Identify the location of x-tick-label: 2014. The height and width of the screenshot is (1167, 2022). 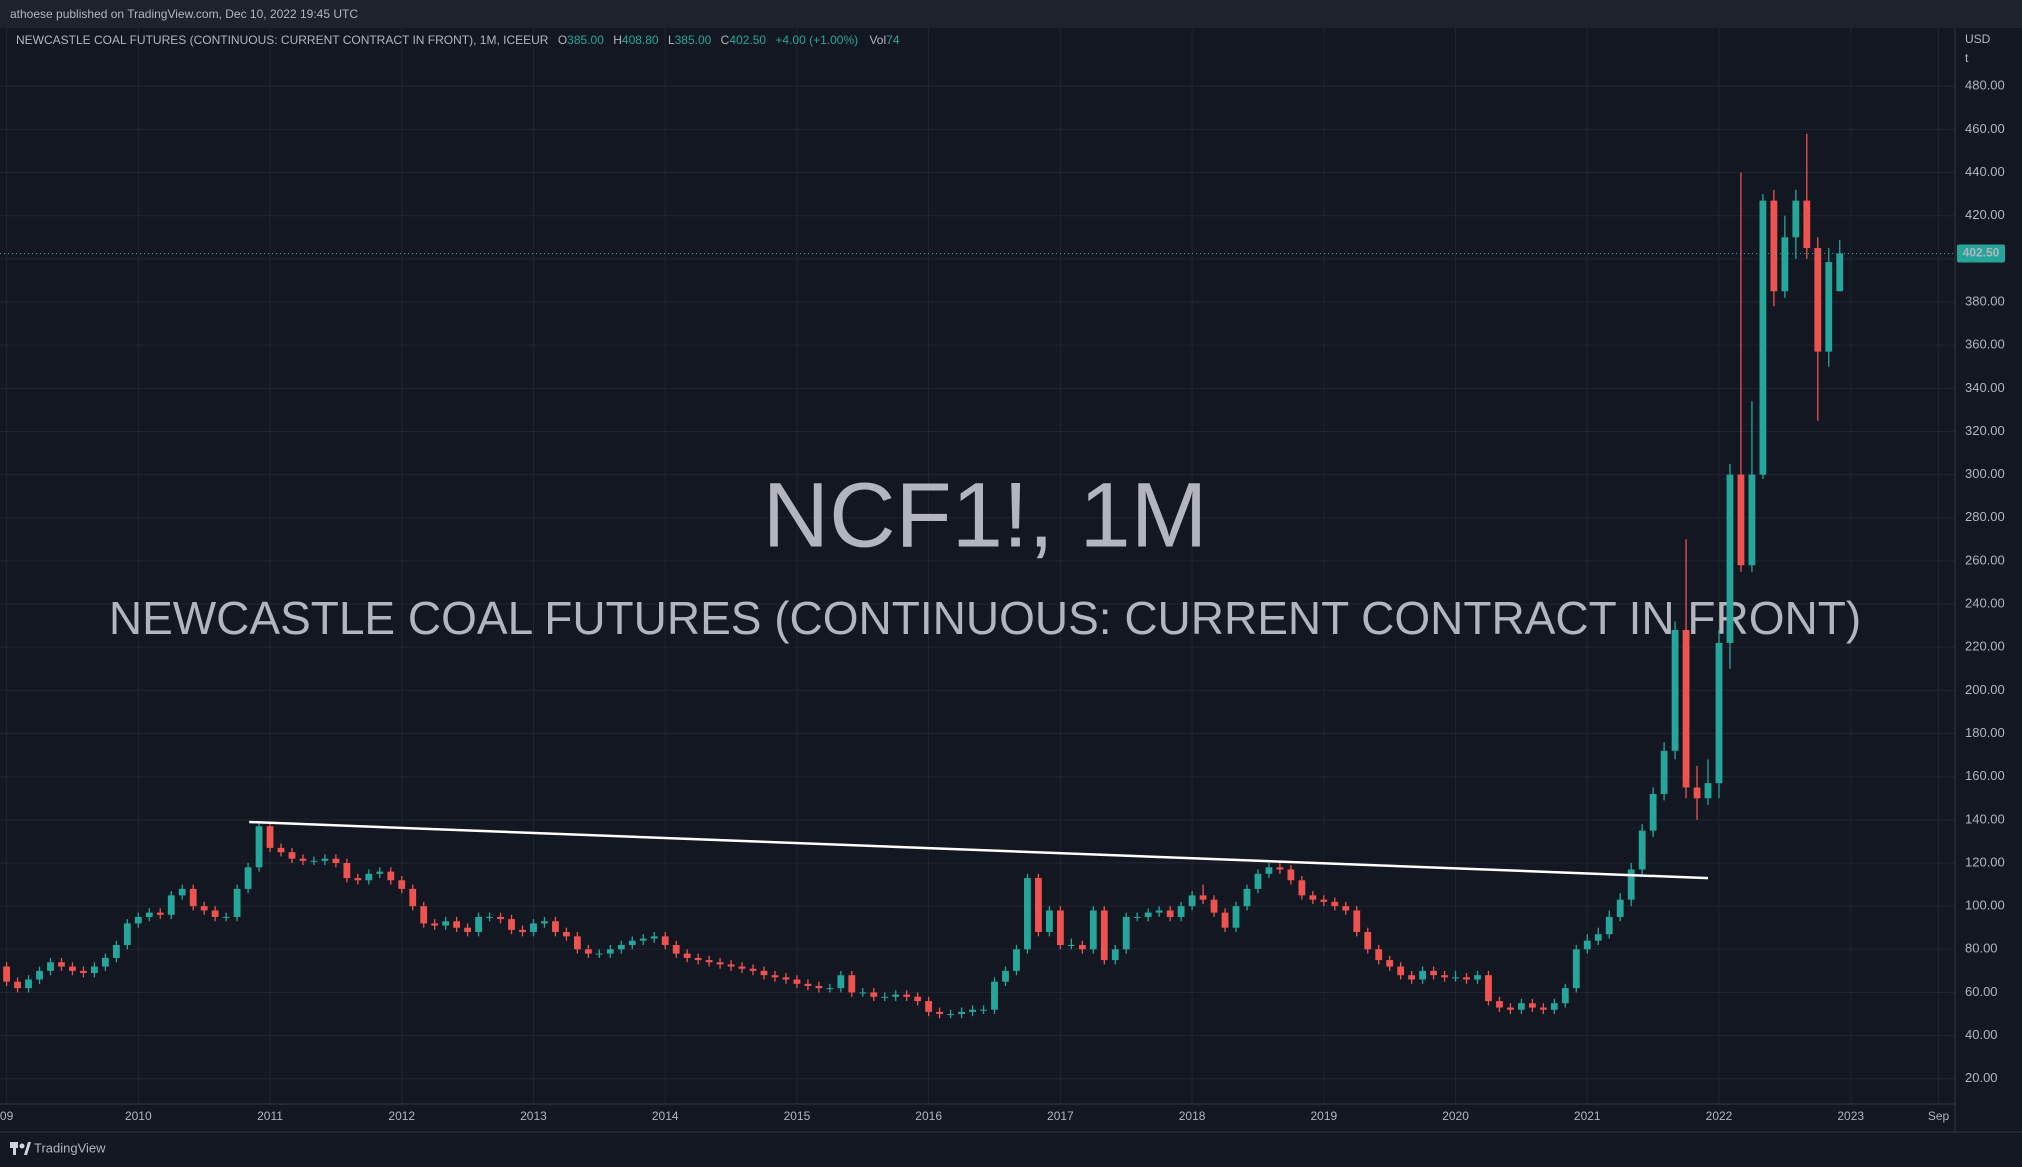
(665, 1116).